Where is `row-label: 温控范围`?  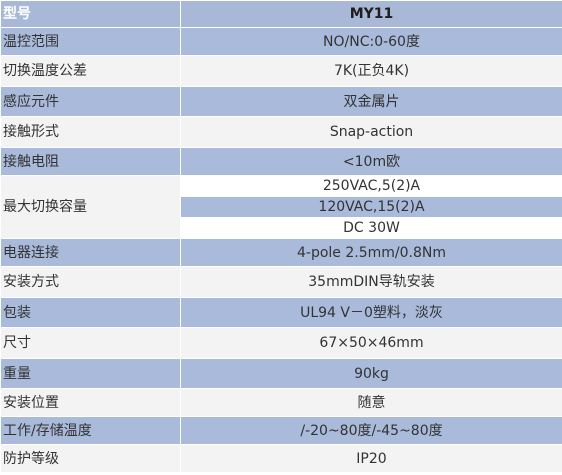 row-label: 温控范围 is located at coordinates (90, 41).